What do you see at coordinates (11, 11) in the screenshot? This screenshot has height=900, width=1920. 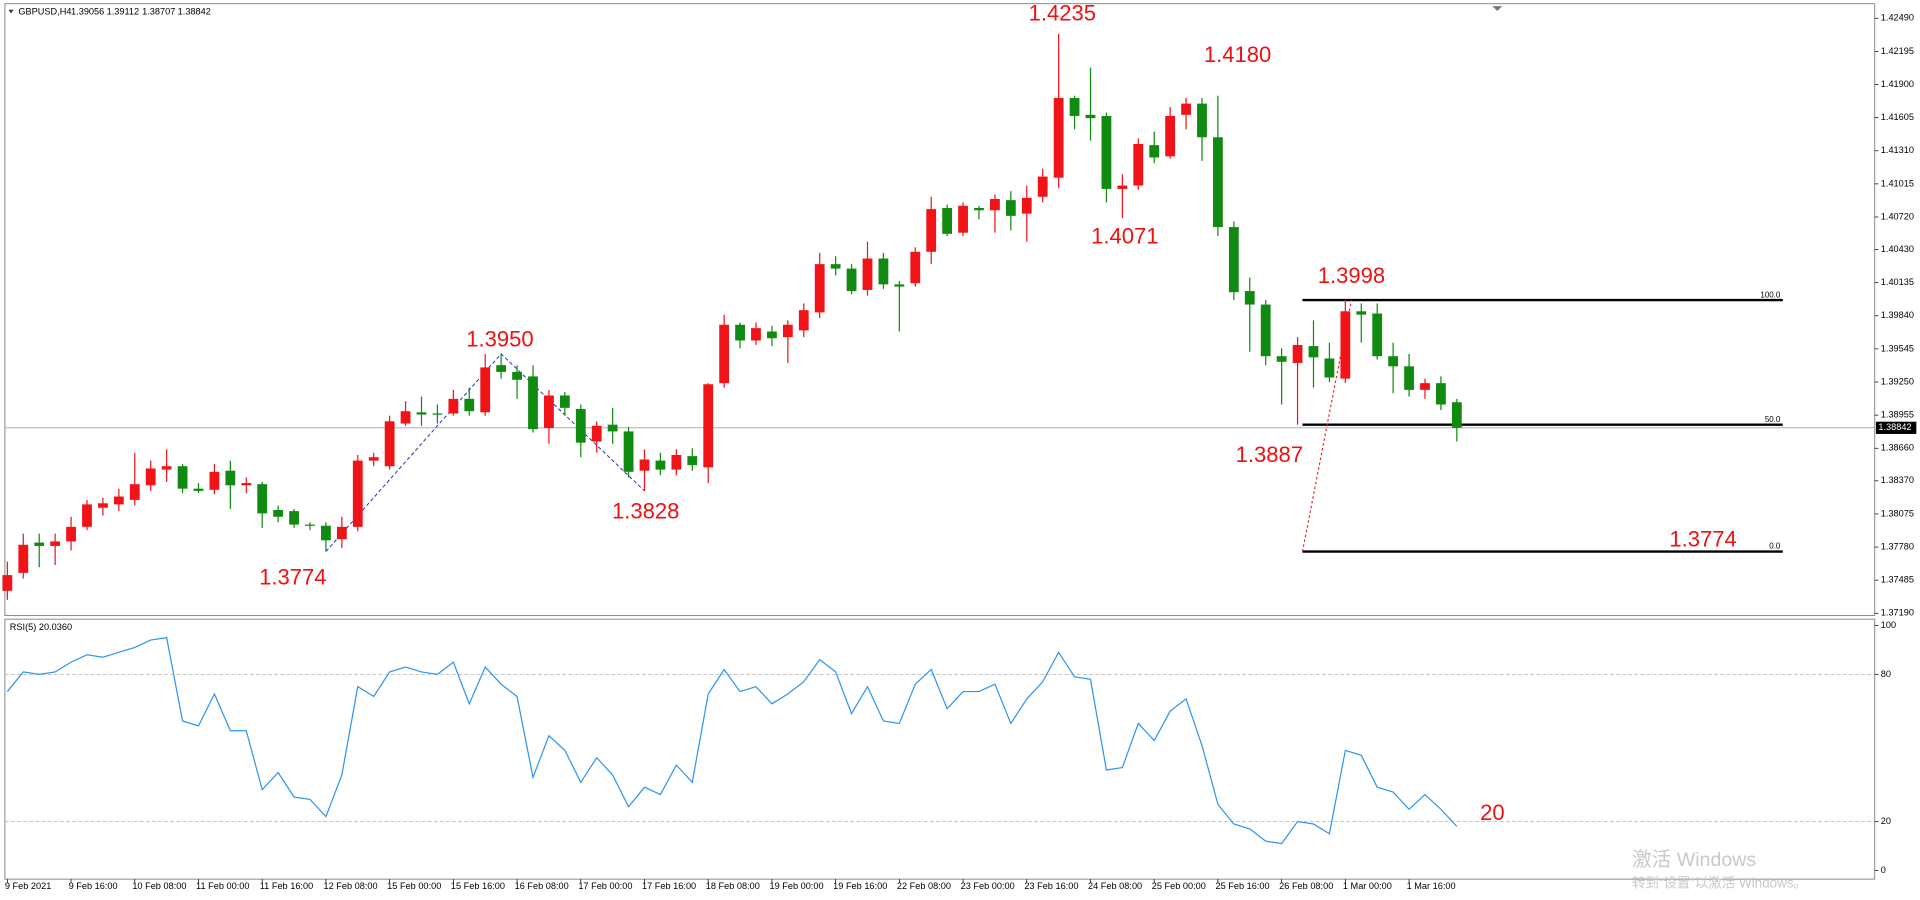 I see `menu-arrow` at bounding box center [11, 11].